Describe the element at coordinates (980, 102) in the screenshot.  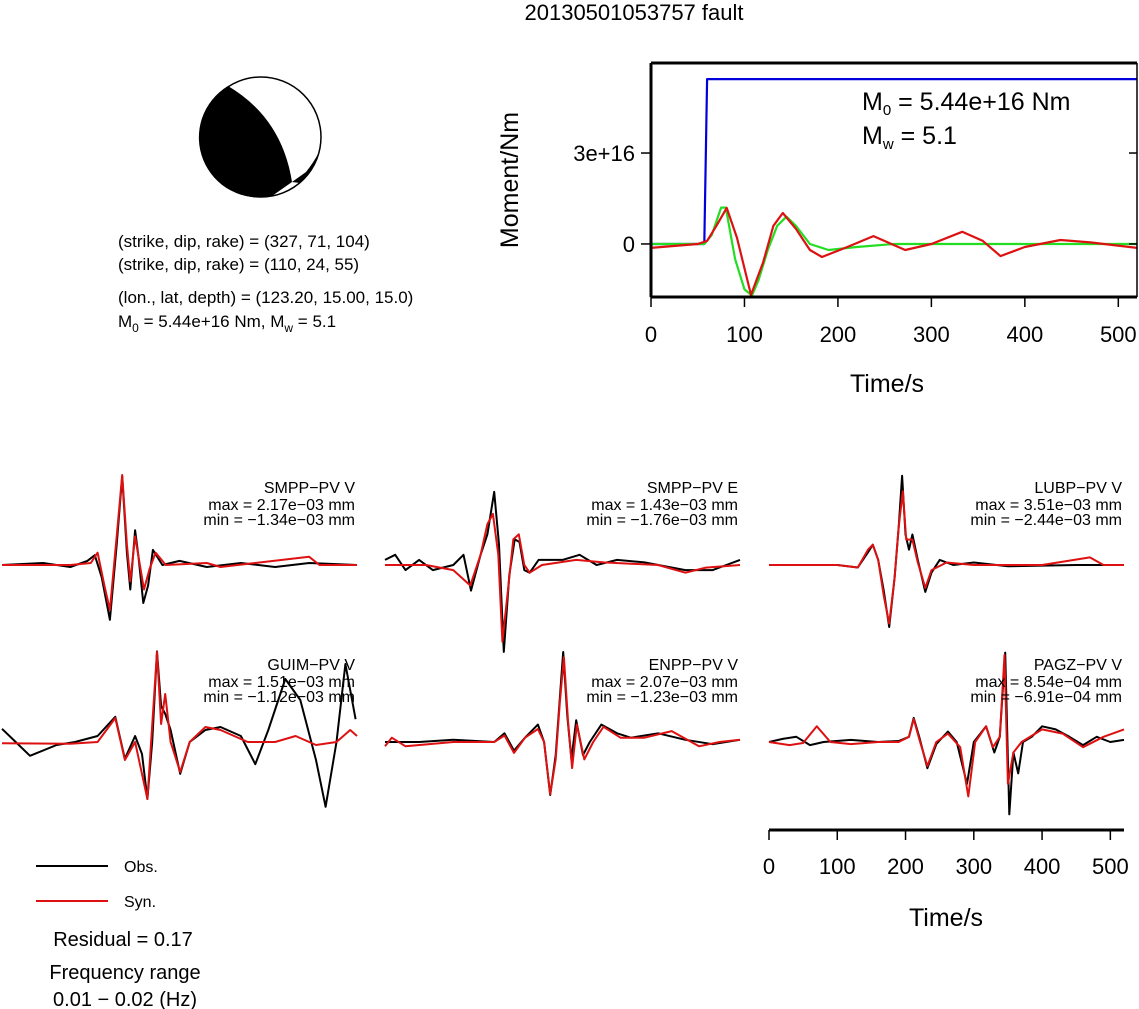
I see `text: = 5.44e+16 Nm` at that location.